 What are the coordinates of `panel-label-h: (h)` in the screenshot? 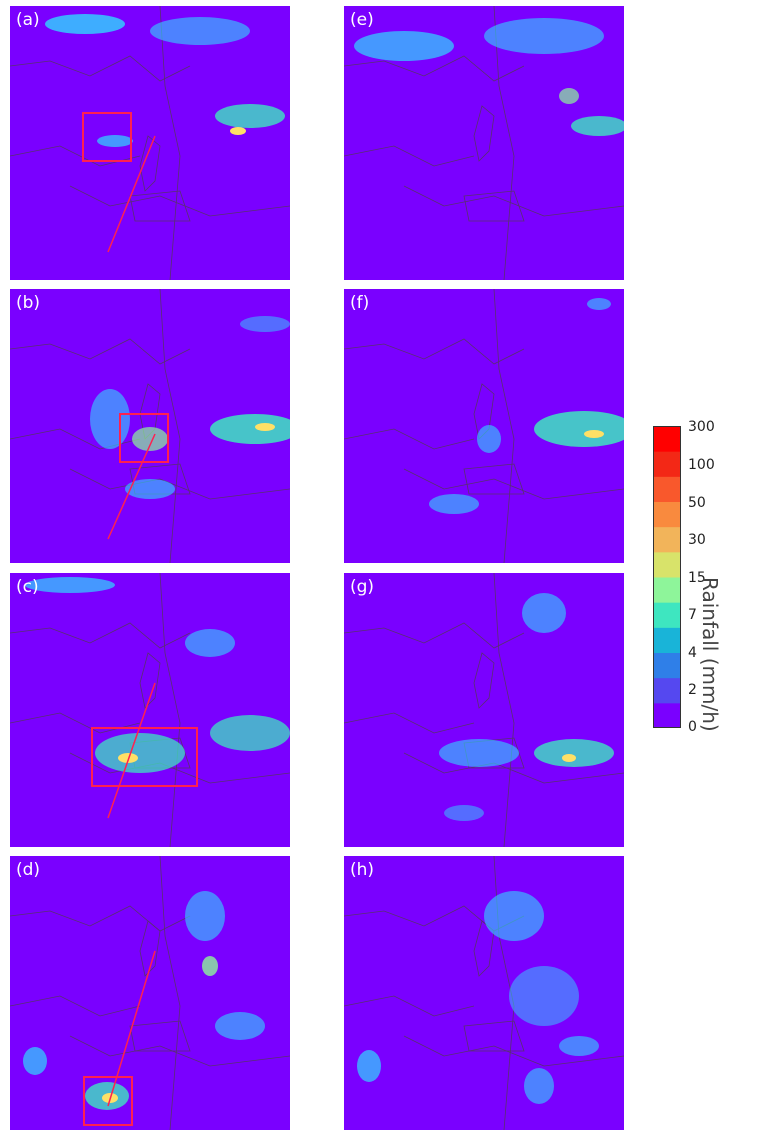 It's located at (362, 870).